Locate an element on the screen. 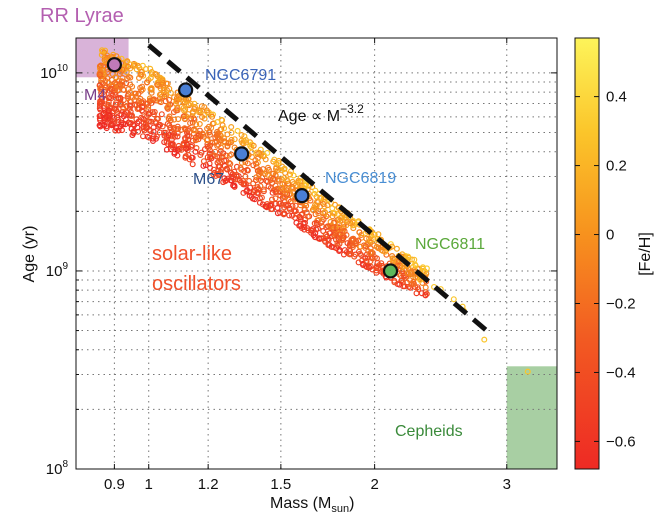 This screenshot has width=670, height=517. colorbar-gradient is located at coordinates (587, 253).